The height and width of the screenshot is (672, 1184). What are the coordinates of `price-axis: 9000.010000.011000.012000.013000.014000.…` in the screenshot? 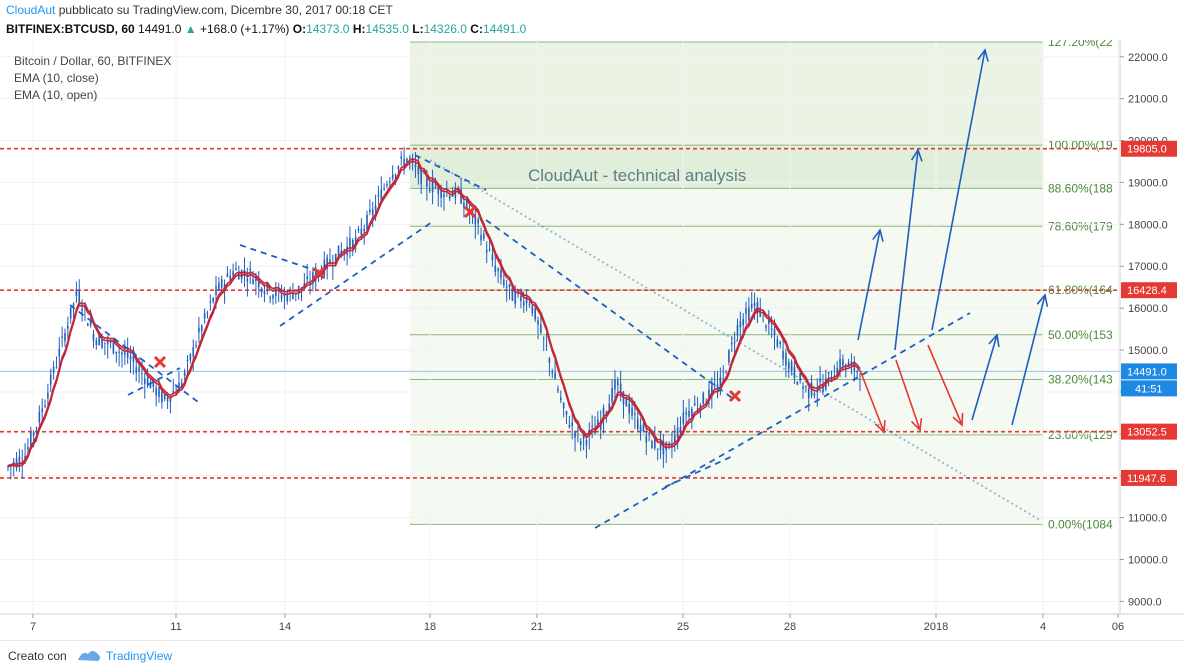 It's located at (1144, 330).